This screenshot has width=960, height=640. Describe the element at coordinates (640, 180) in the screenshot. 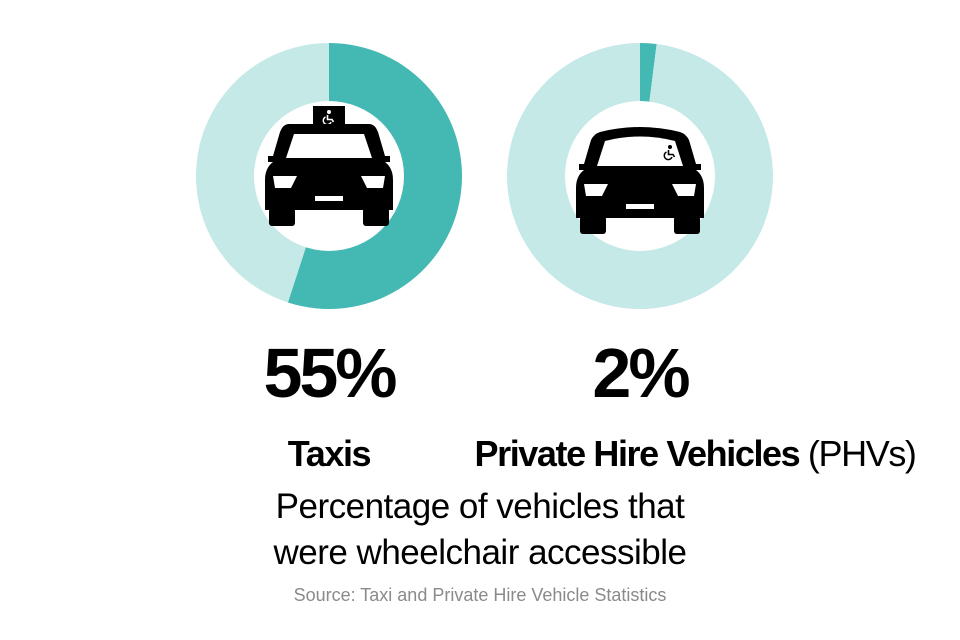

I see `car-wheelchair-icon` at that location.